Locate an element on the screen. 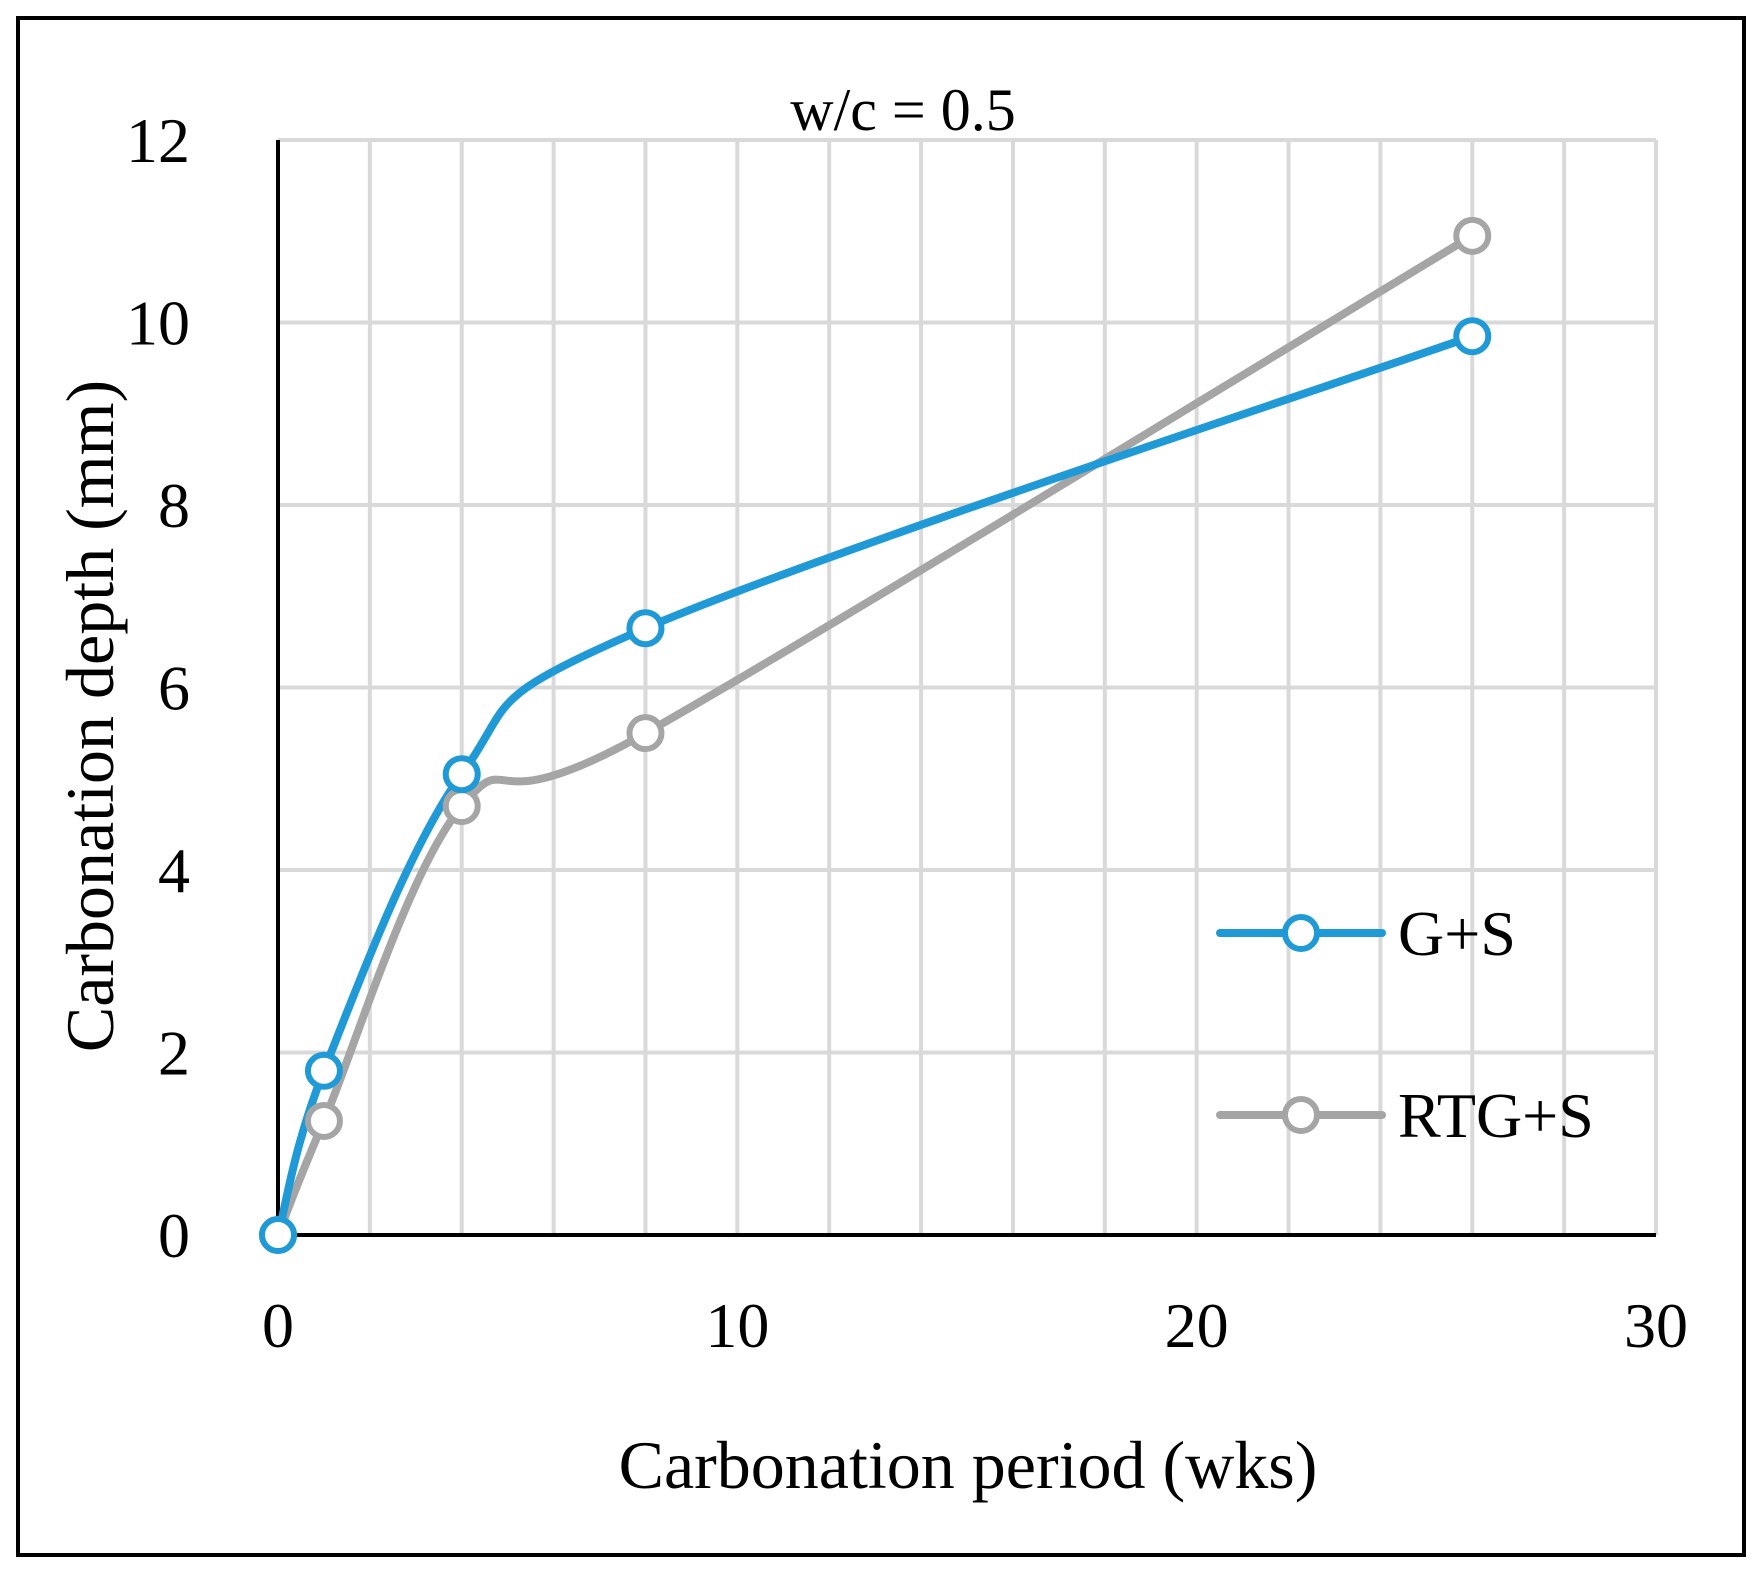  legend-label-g-s: G+S is located at coordinates (1457, 933).